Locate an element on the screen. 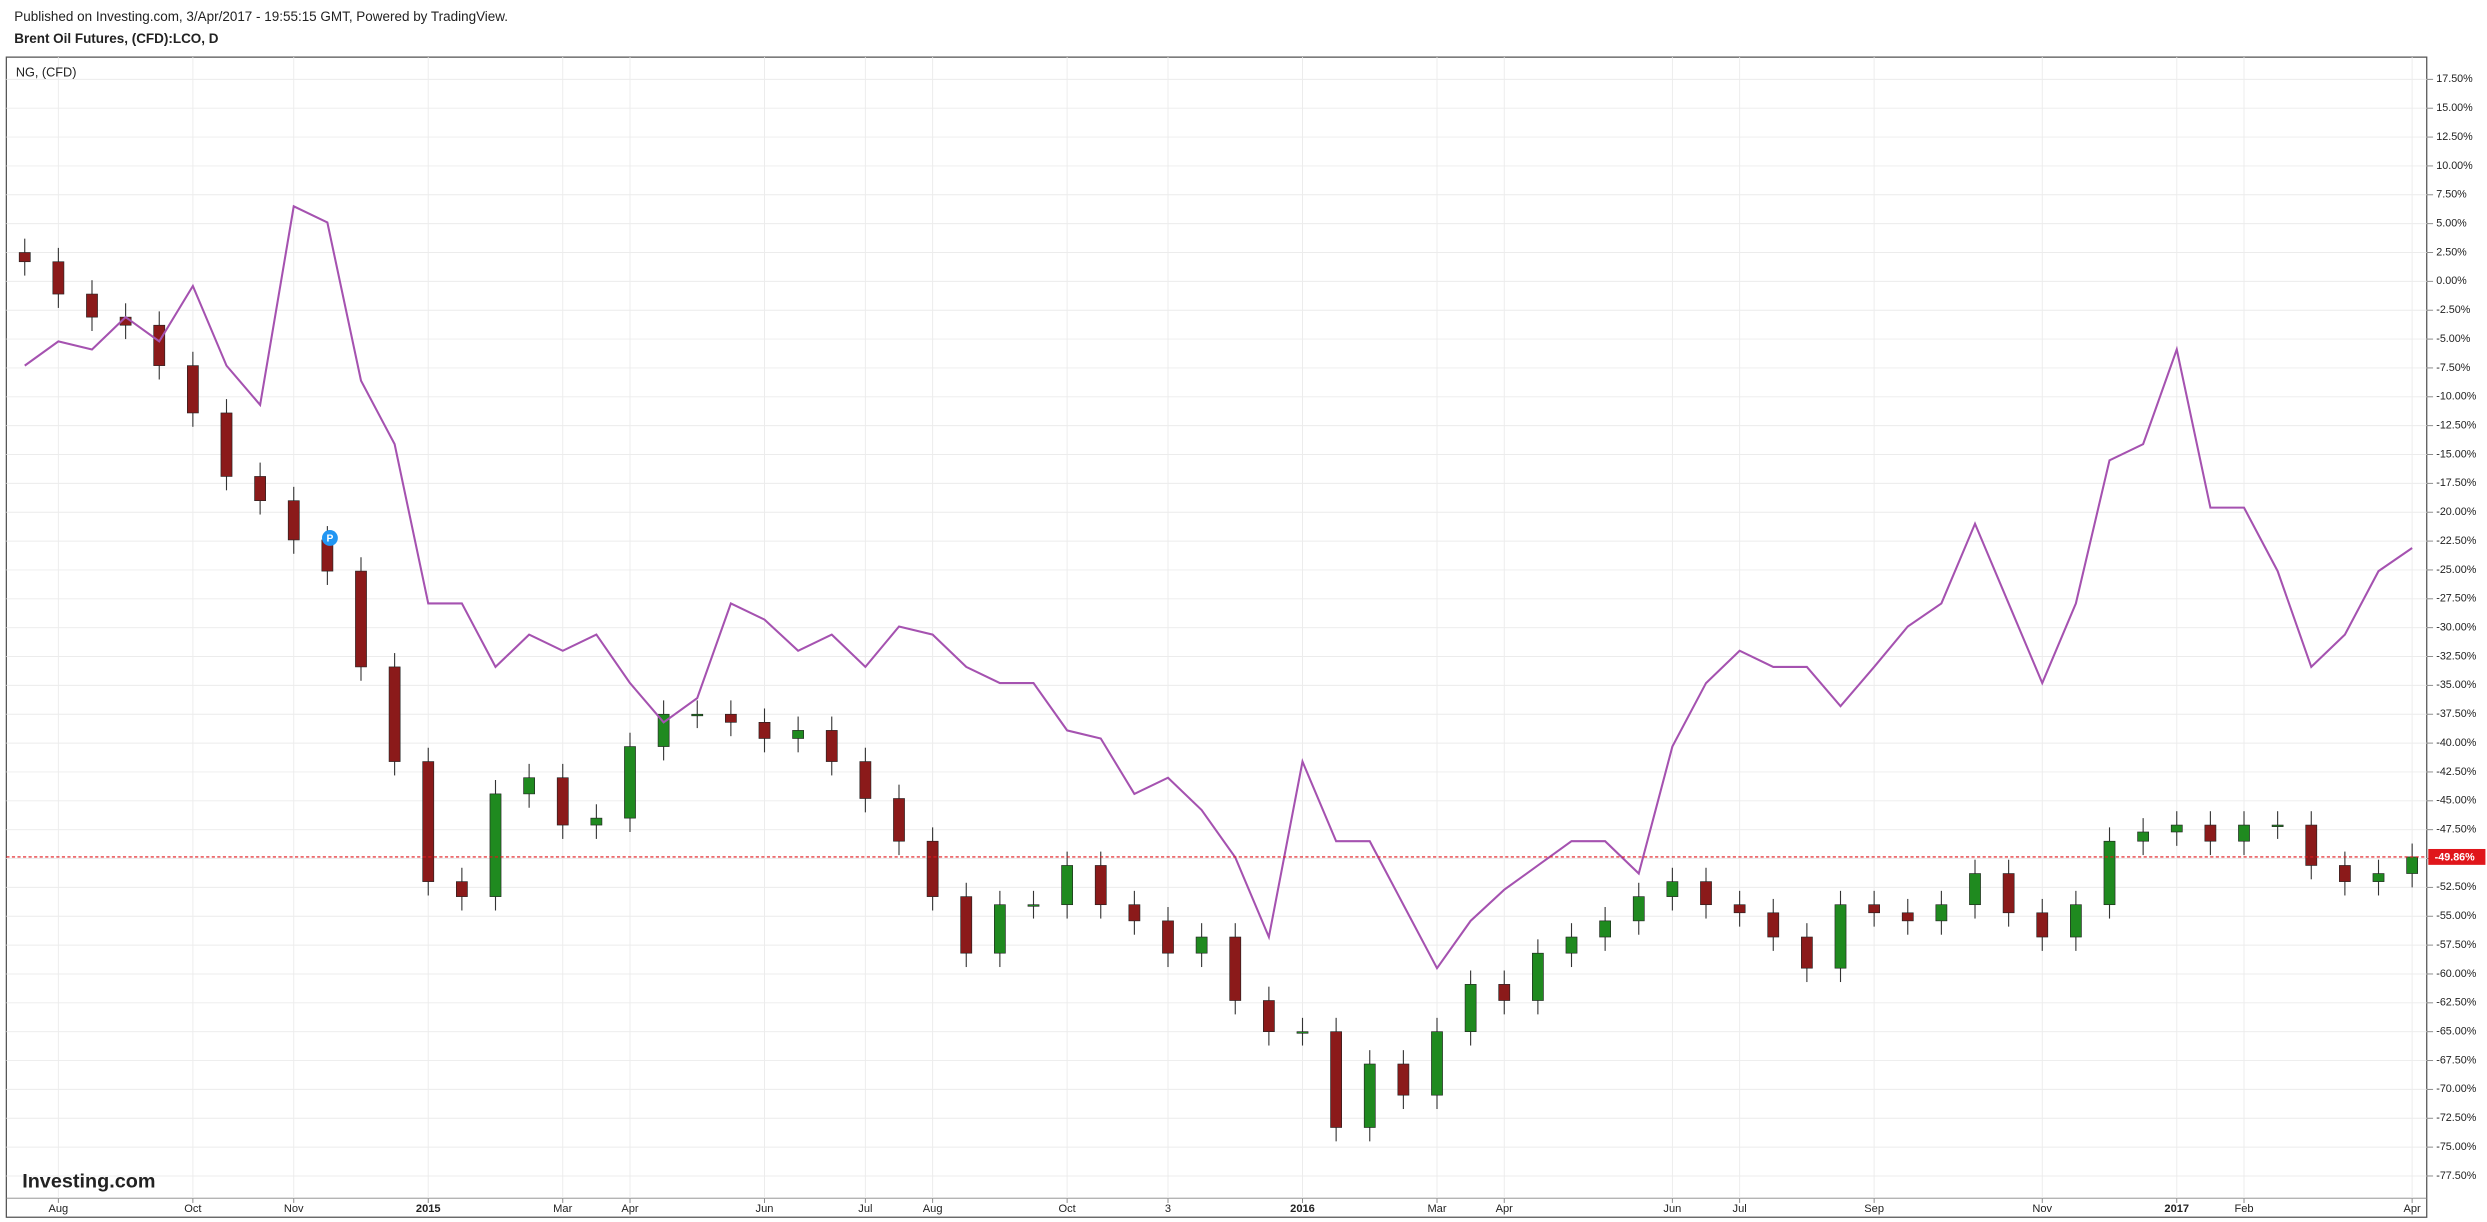 The height and width of the screenshot is (1222, 2487). y-tick-label: -7.50% is located at coordinates (2453, 368).